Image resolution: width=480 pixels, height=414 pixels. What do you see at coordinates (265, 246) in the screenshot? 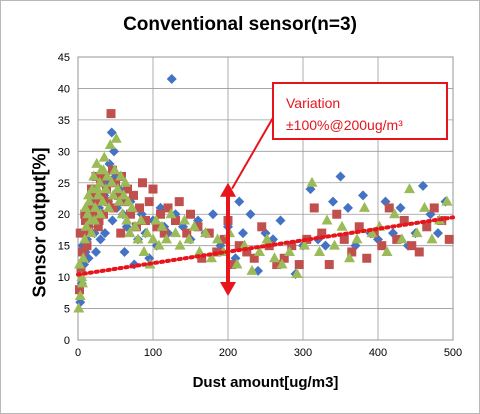
I see `trend-line` at bounding box center [265, 246].